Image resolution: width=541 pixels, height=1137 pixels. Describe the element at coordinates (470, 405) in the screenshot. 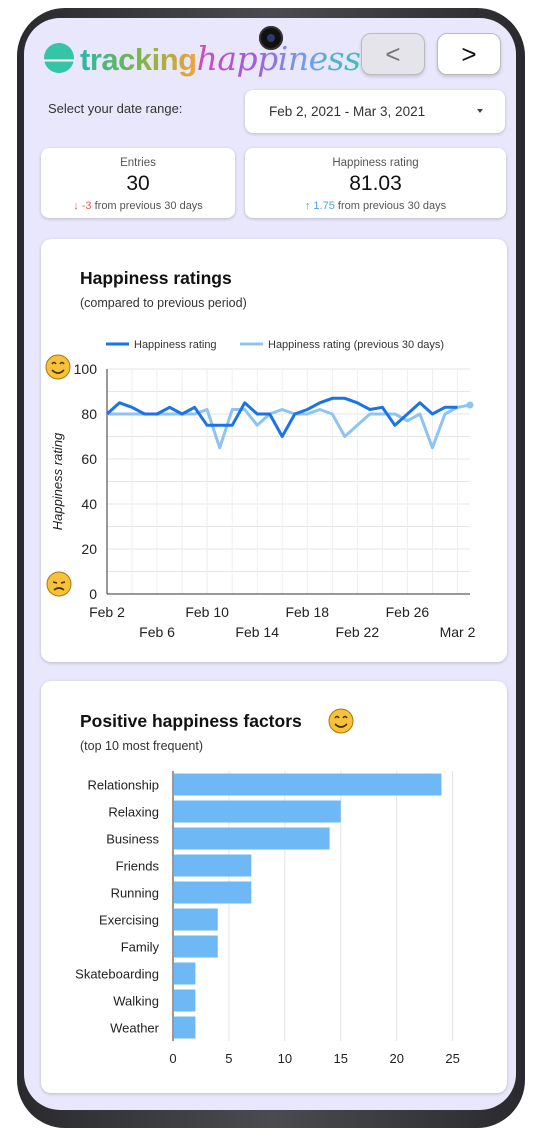

I see `series-end-marker` at that location.